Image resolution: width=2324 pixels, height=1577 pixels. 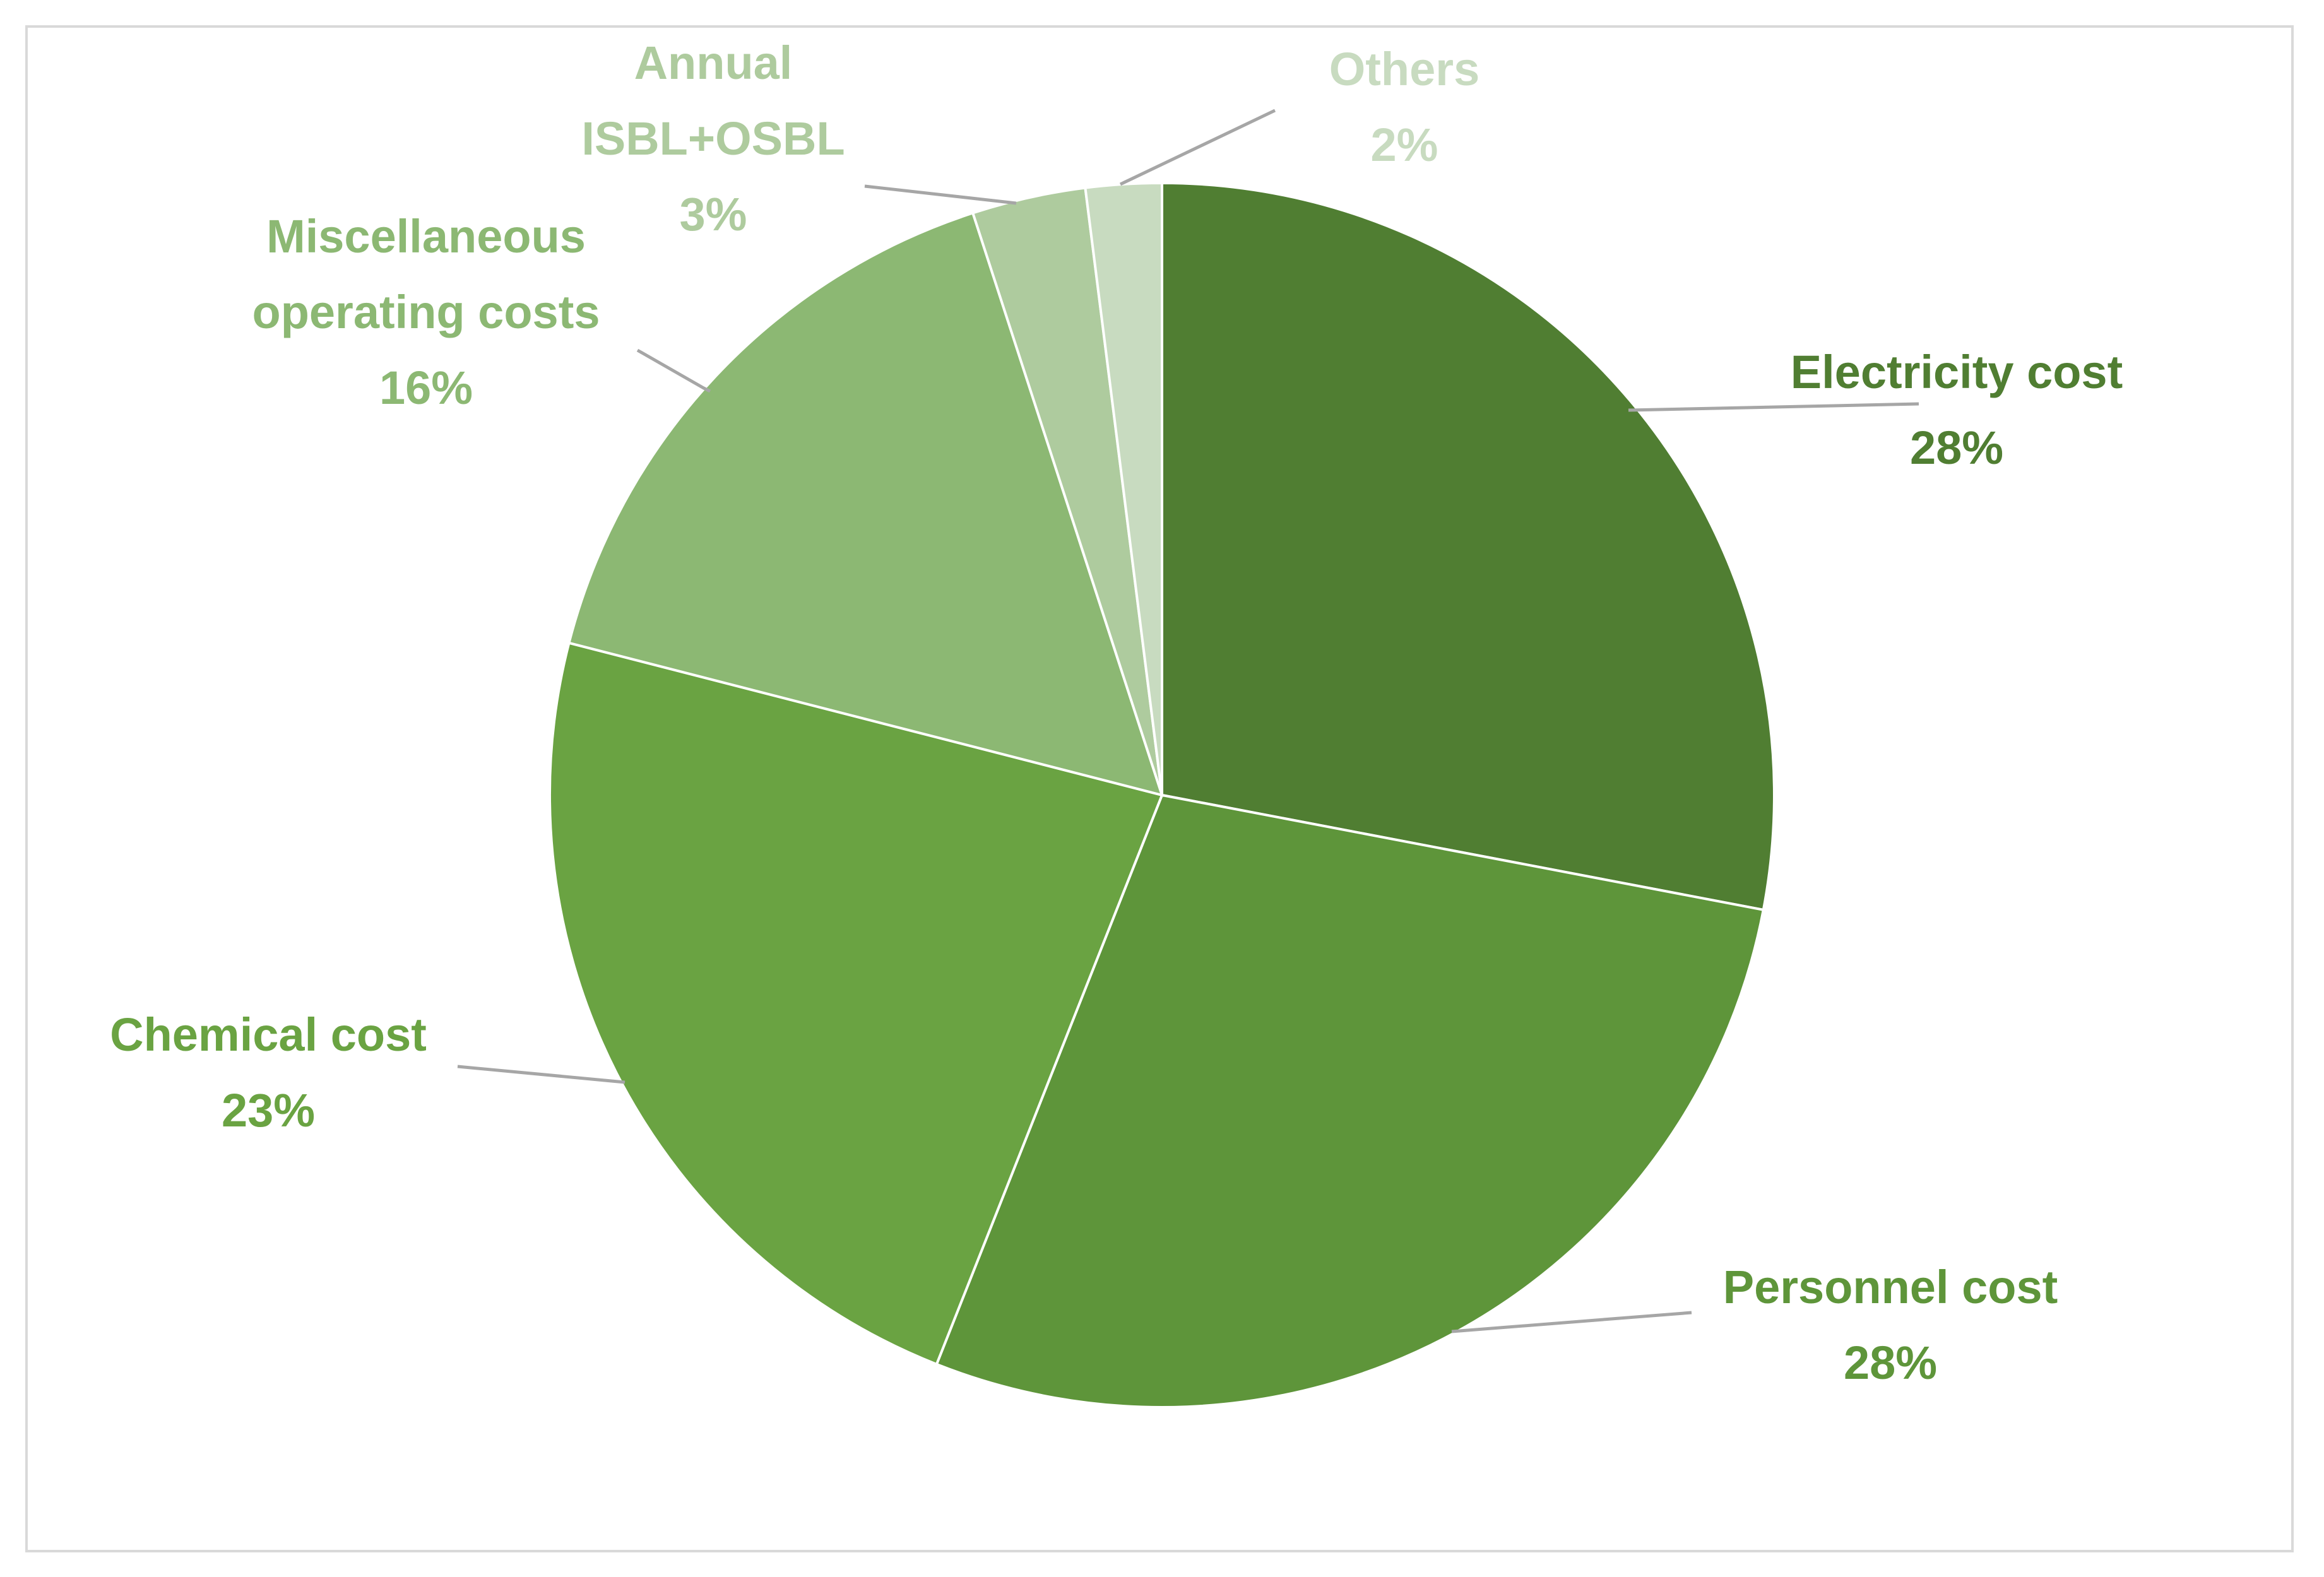 I want to click on slice-name-label-4: ISBL+OSBL, so click(x=713, y=138).